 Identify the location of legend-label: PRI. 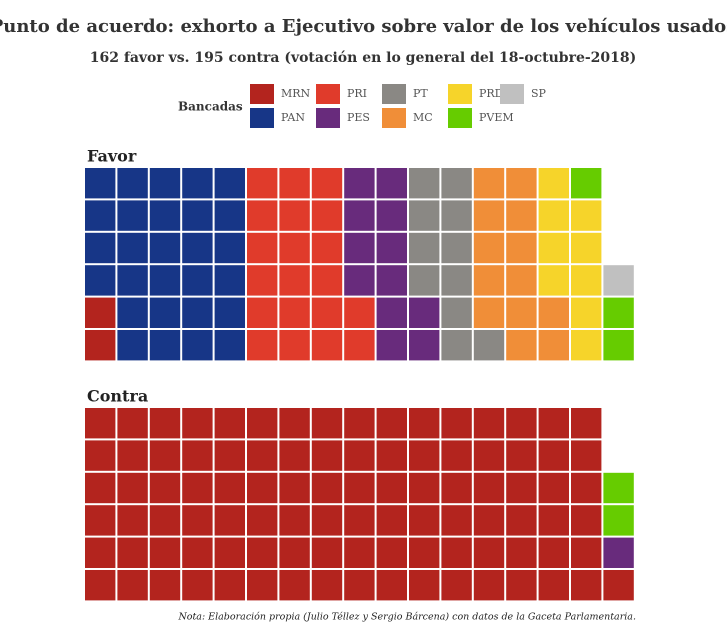
(357, 93).